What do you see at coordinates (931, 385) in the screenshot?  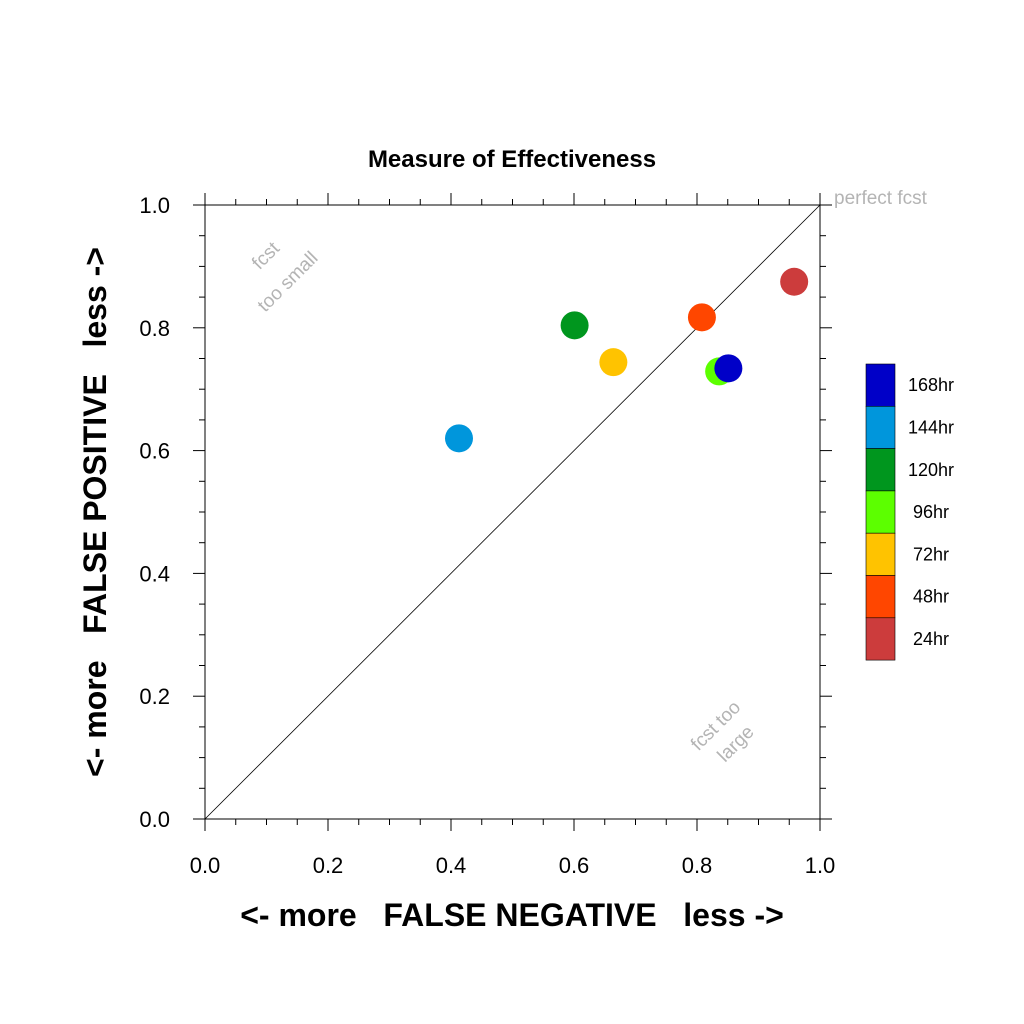 I see `legend-label-168hr: 168hr` at bounding box center [931, 385].